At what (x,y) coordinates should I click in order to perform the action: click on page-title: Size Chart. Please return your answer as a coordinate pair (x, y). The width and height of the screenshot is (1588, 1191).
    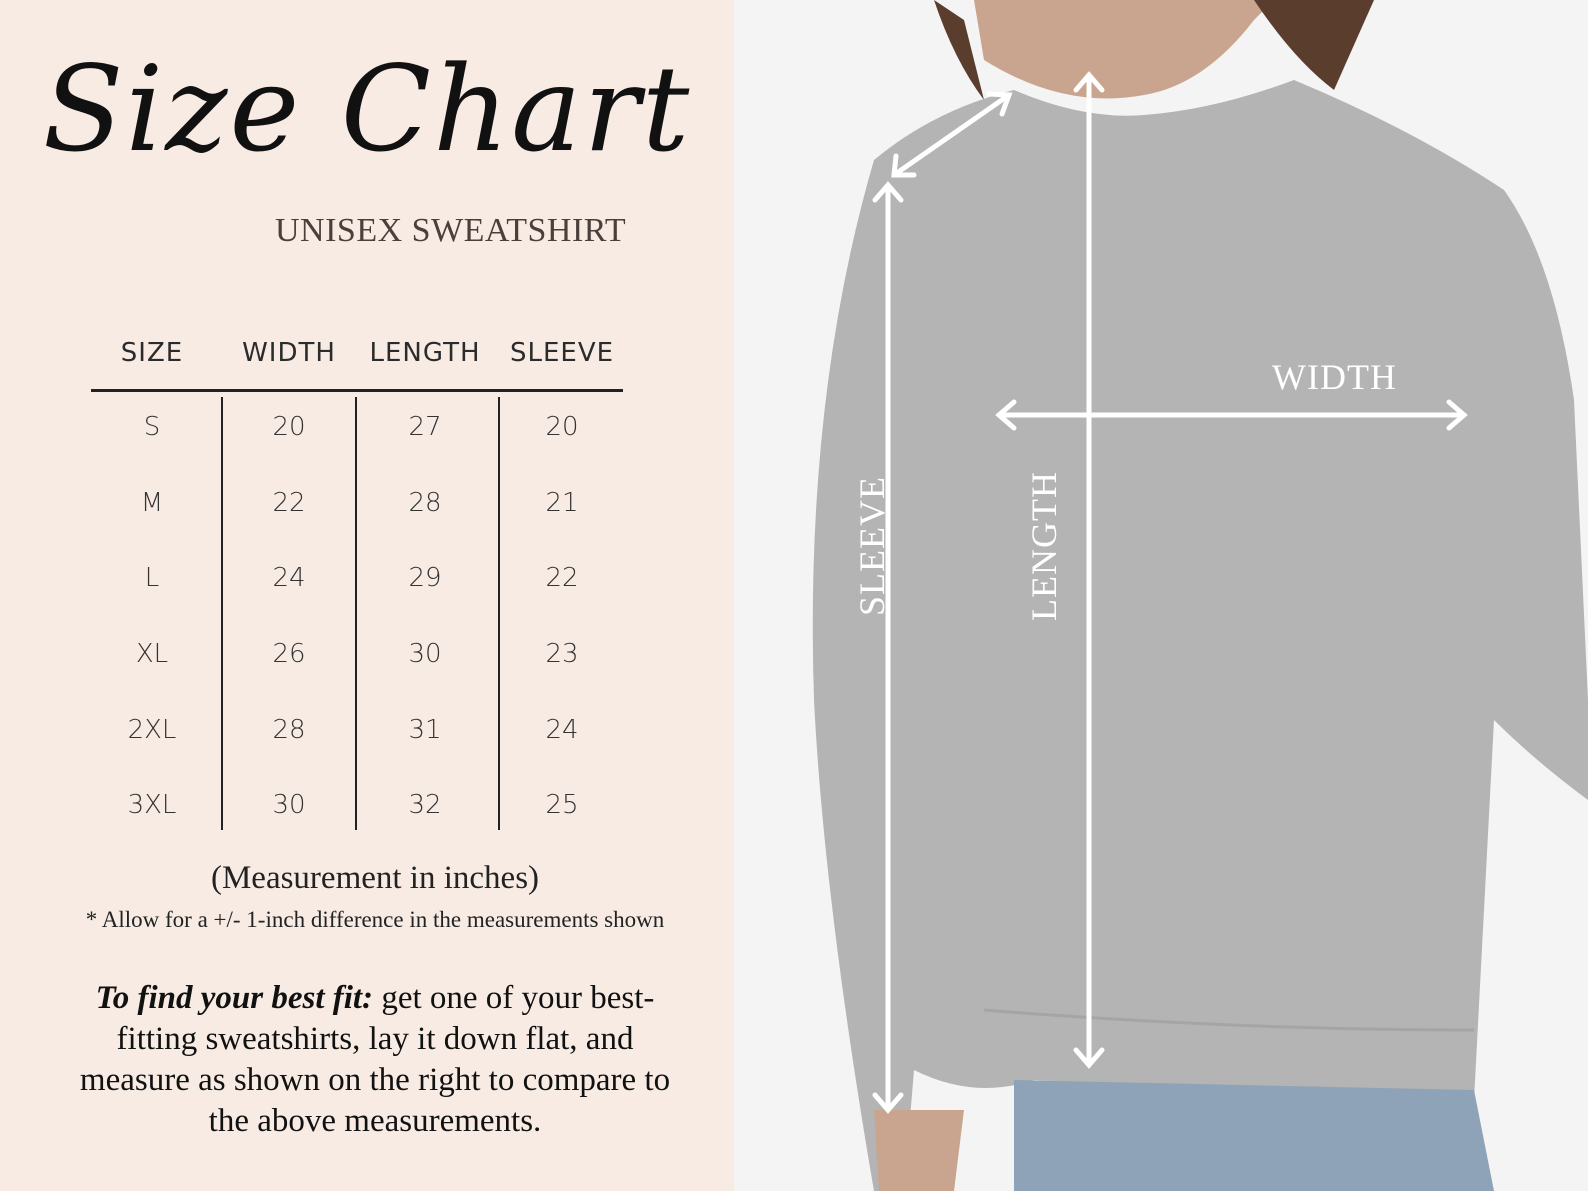
    Looking at the image, I should click on (367, 109).